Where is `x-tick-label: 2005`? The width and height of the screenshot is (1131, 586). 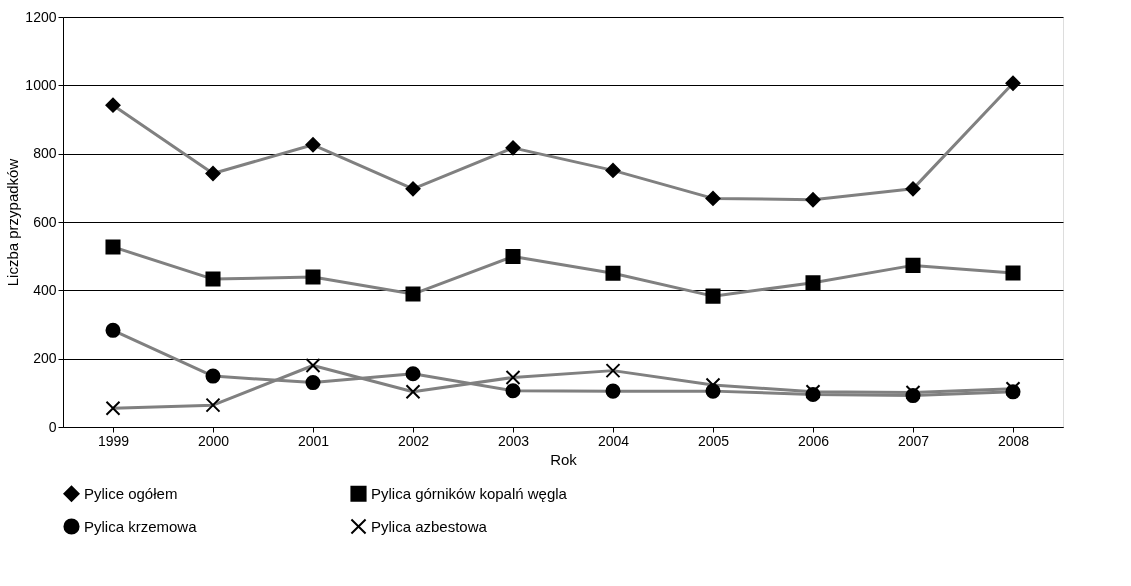
x-tick-label: 2005 is located at coordinates (713, 440).